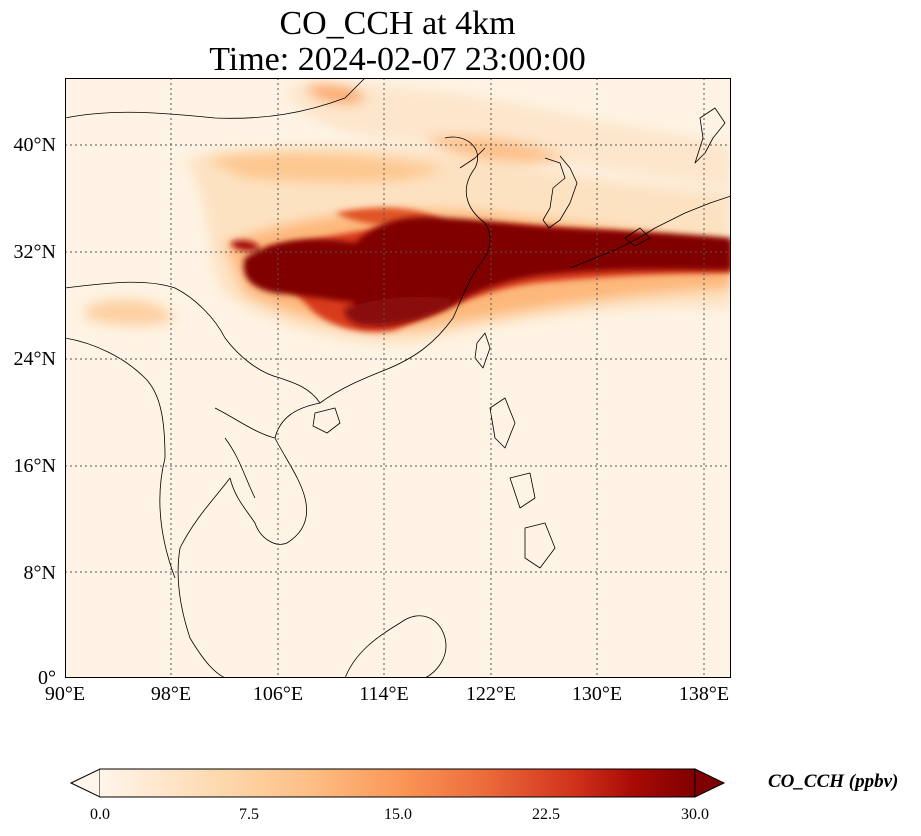 Image resolution: width=921 pixels, height=836 pixels. I want to click on lon-tick-130: 130°E, so click(597, 694).